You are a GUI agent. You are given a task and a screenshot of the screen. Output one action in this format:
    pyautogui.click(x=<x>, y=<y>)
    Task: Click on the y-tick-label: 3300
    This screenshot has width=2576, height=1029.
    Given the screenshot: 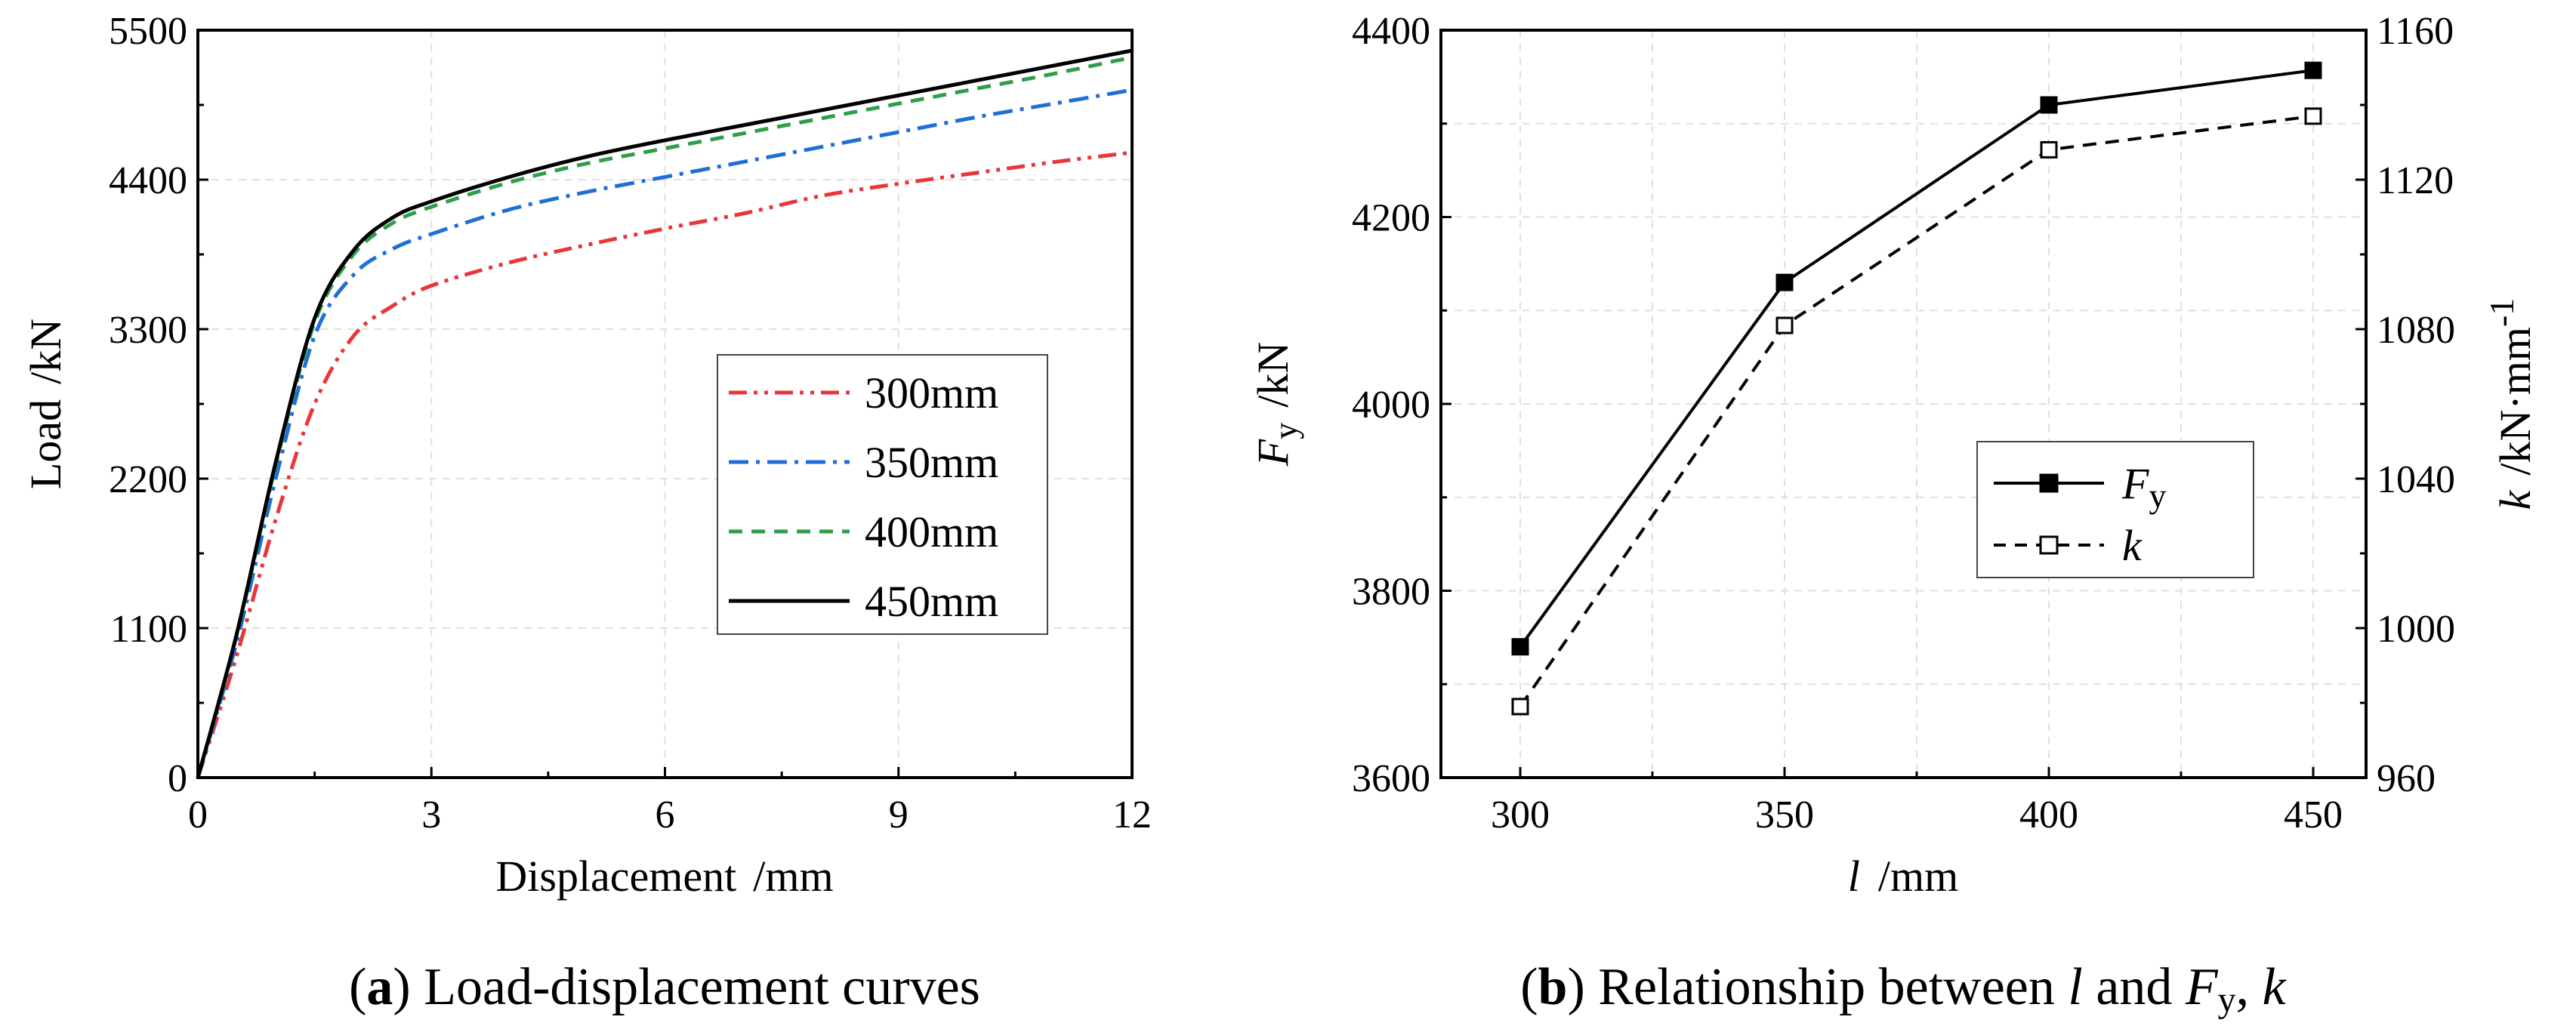 What is the action you would take?
    pyautogui.click(x=148, y=330)
    